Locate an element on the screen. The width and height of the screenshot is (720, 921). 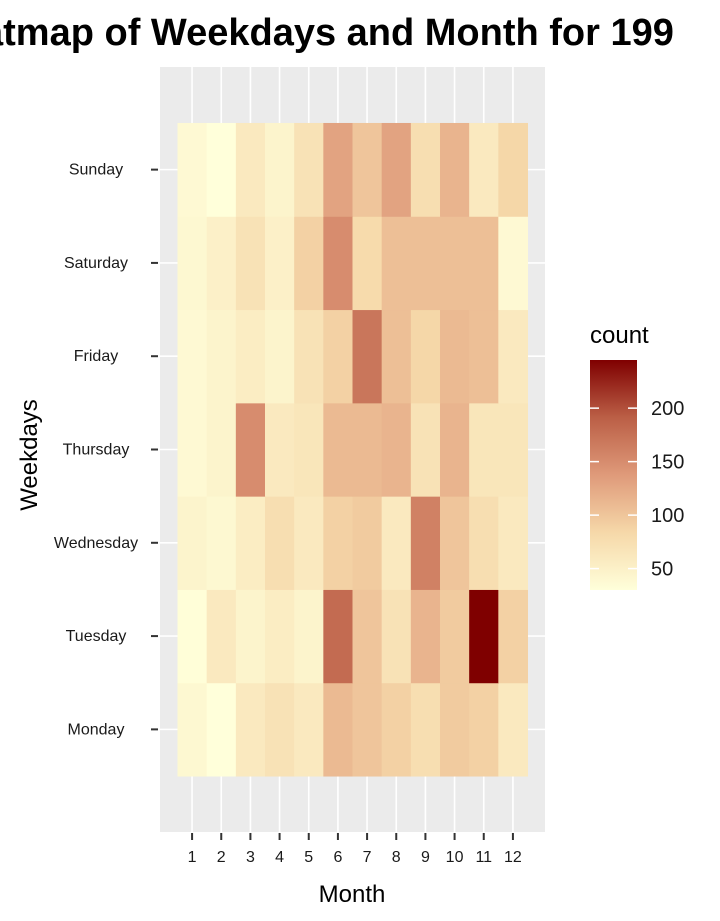
y-tick-label: Friday is located at coordinates (96, 356).